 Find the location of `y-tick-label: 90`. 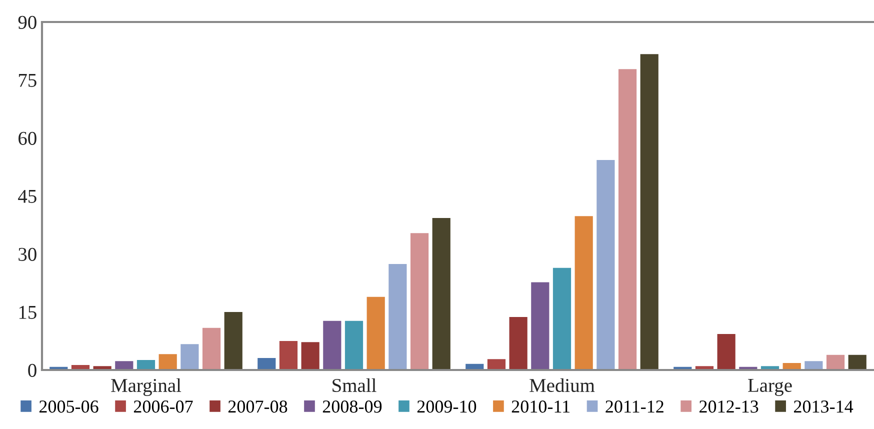

y-tick-label: 90 is located at coordinates (27, 22).